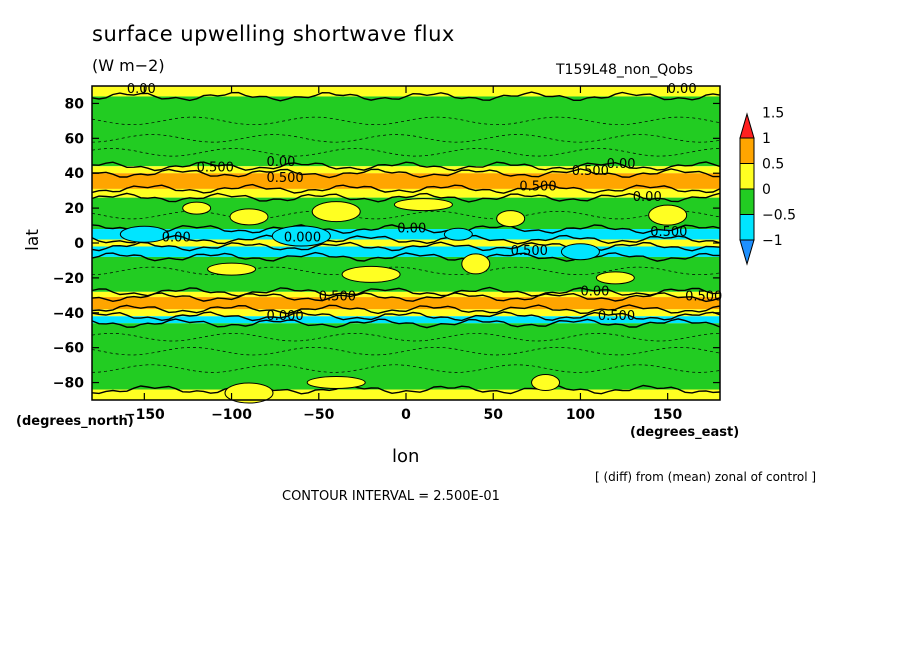  What do you see at coordinates (580, 415) in the screenshot?
I see `x-tick-label: 100` at bounding box center [580, 415].